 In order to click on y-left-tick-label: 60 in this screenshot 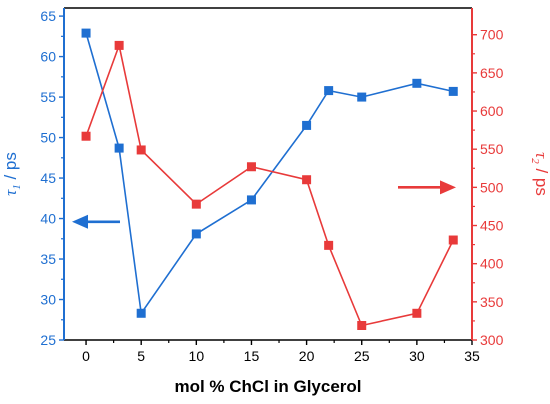, I will do `click(48, 57)`.